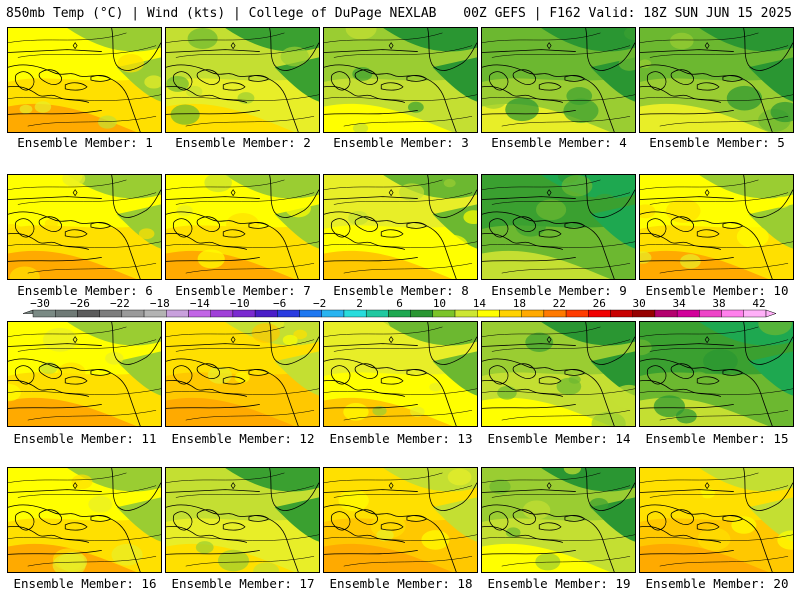 The image size is (800, 600). What do you see at coordinates (80, 303) in the screenshot?
I see `legend-tick-label: −26` at bounding box center [80, 303].